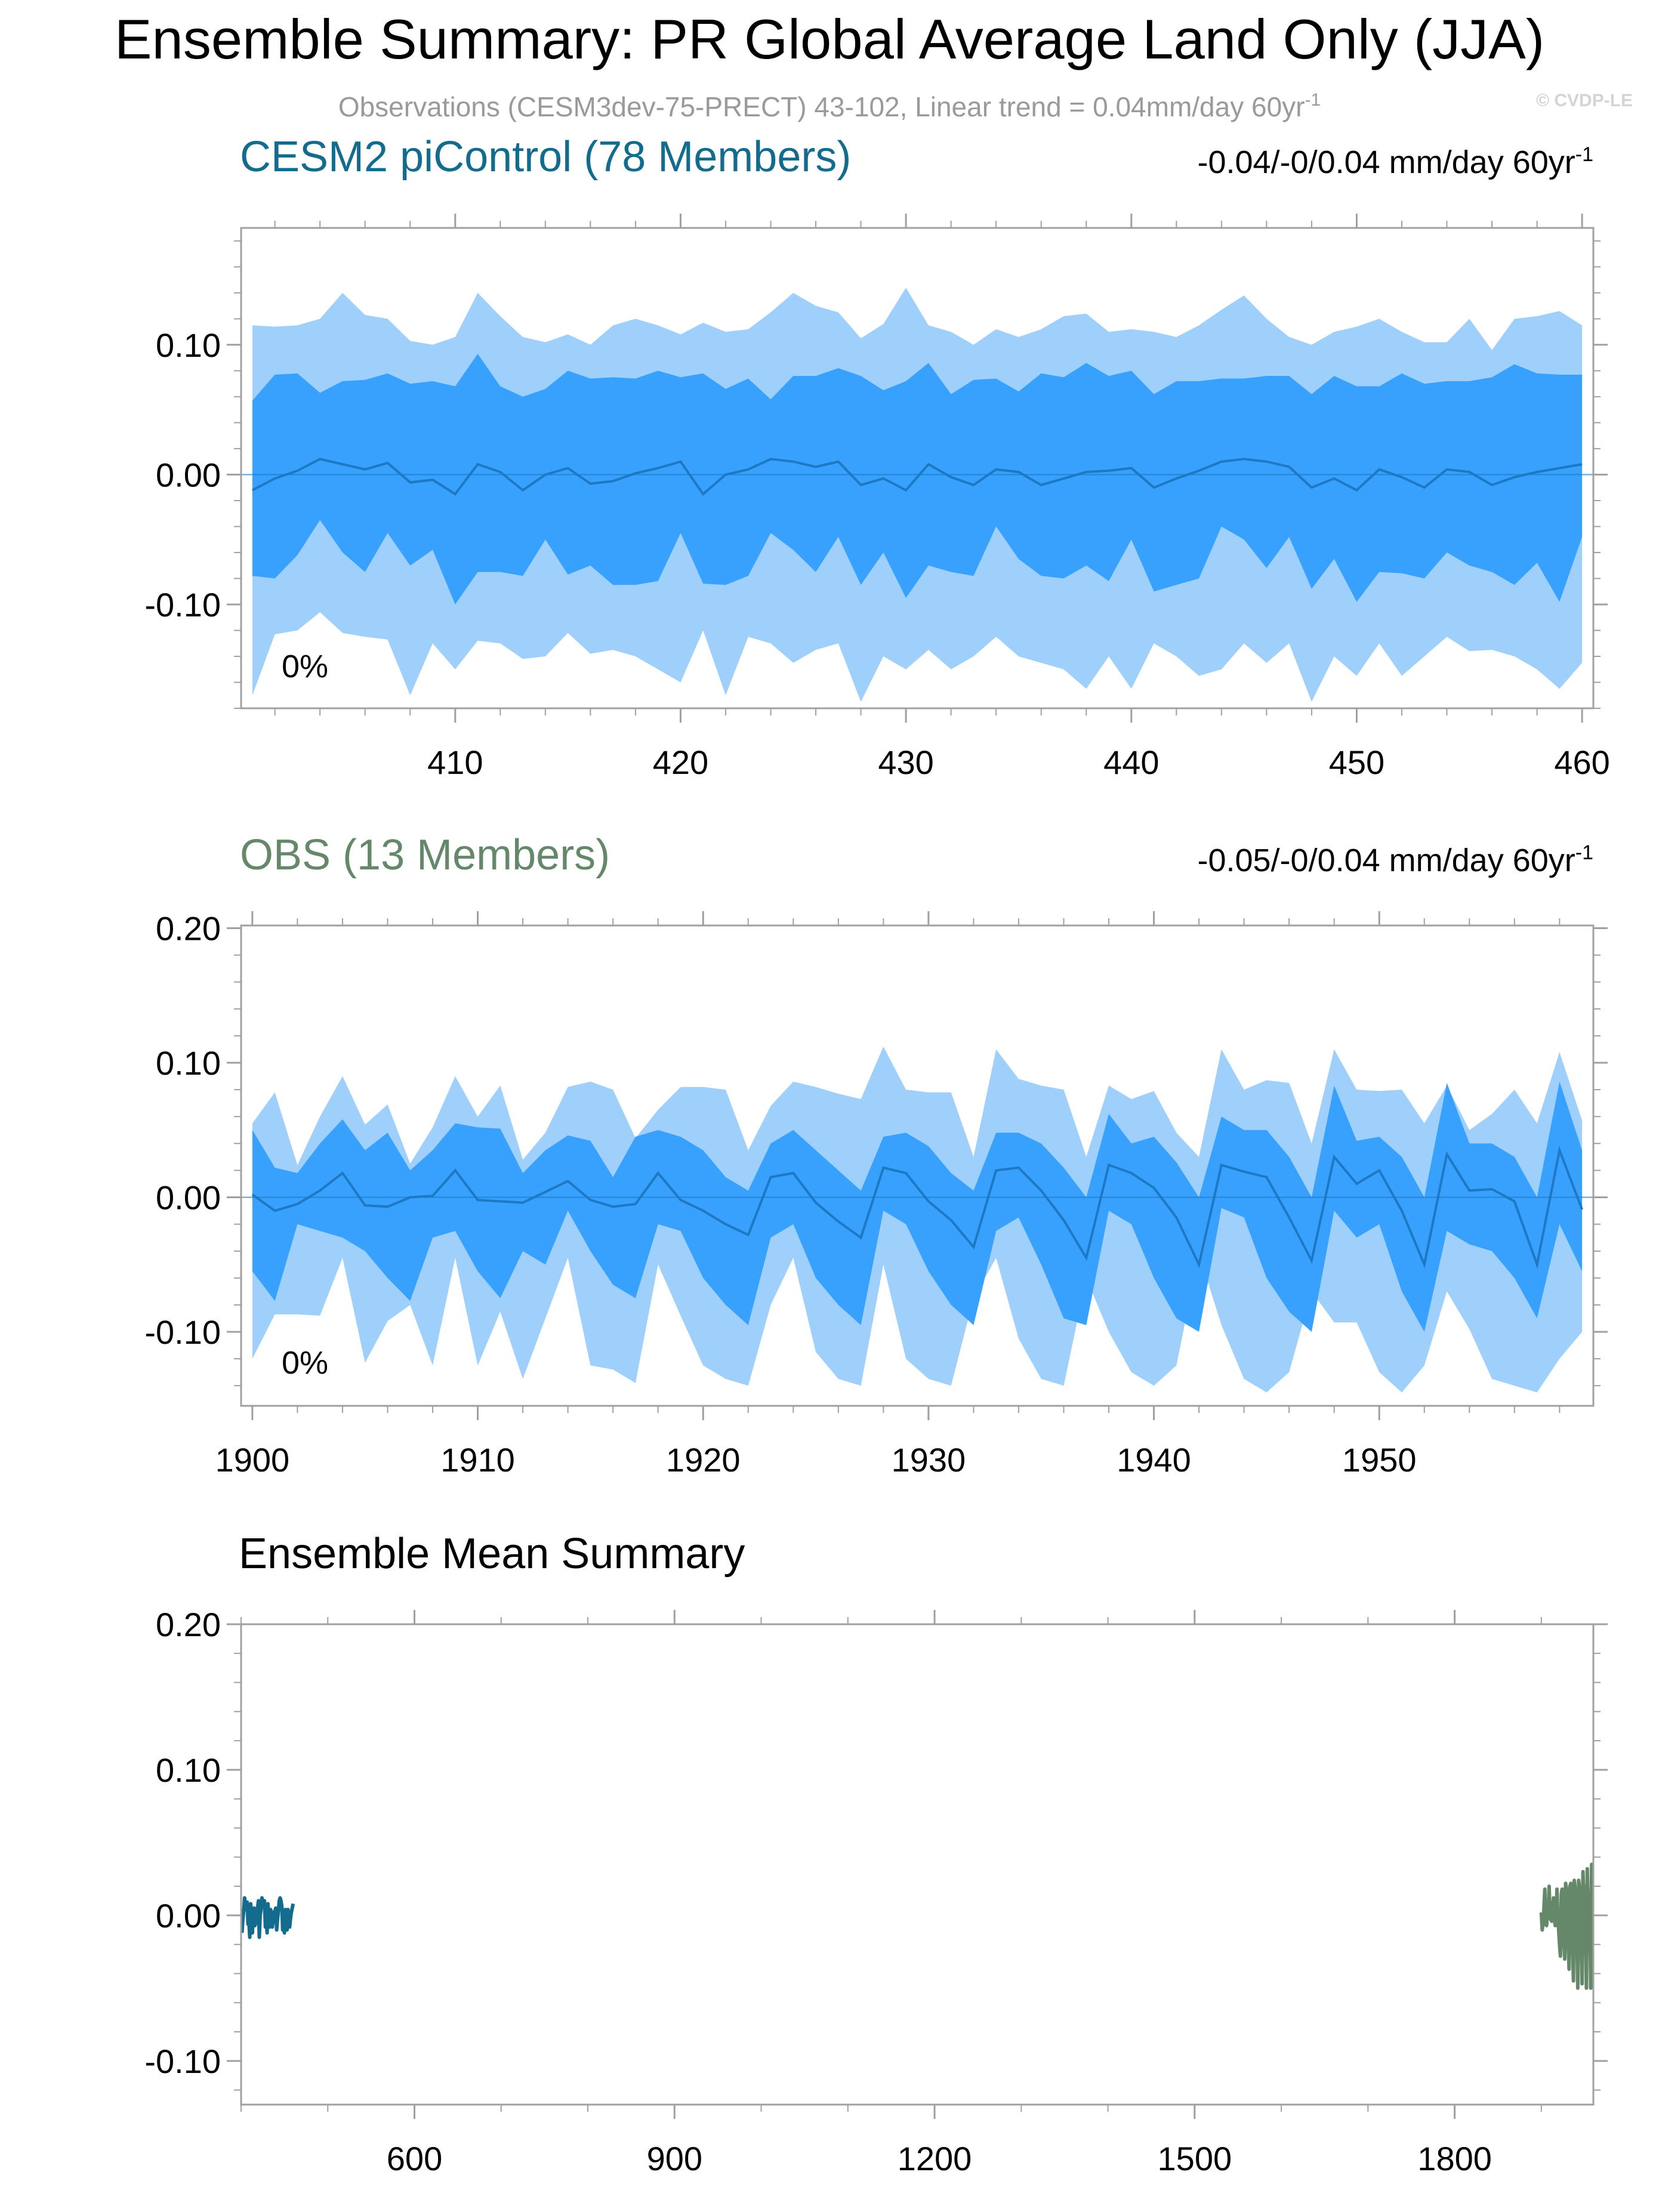 The image size is (1659, 2212). What do you see at coordinates (935, 2158) in the screenshot?
I see `ensmean-xtick-label: 1200` at bounding box center [935, 2158].